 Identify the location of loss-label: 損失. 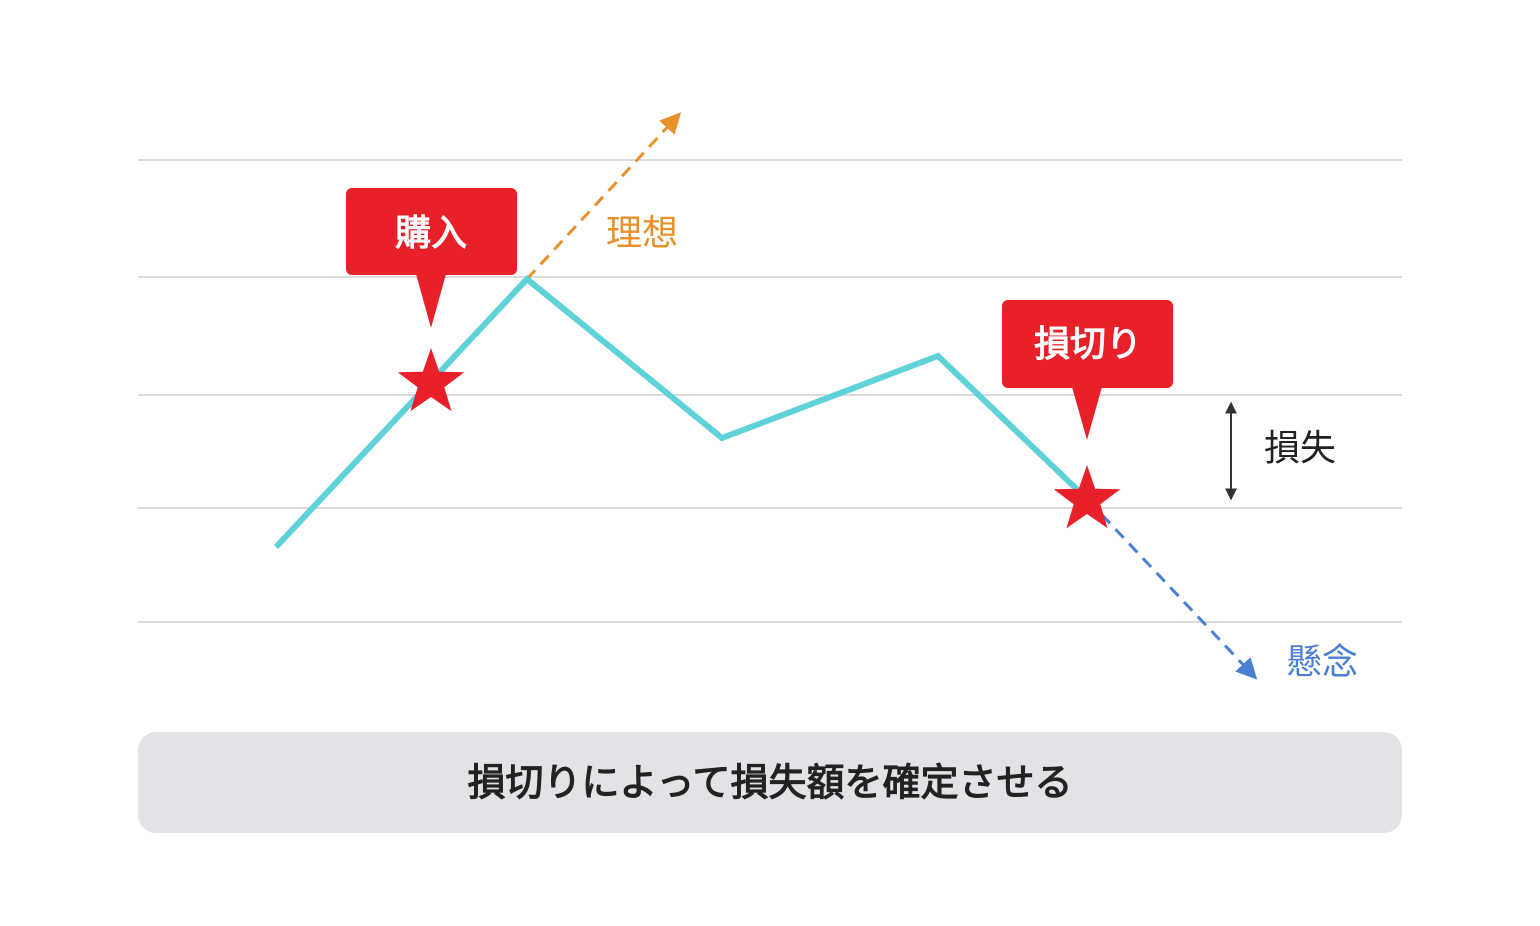
(1300, 448).